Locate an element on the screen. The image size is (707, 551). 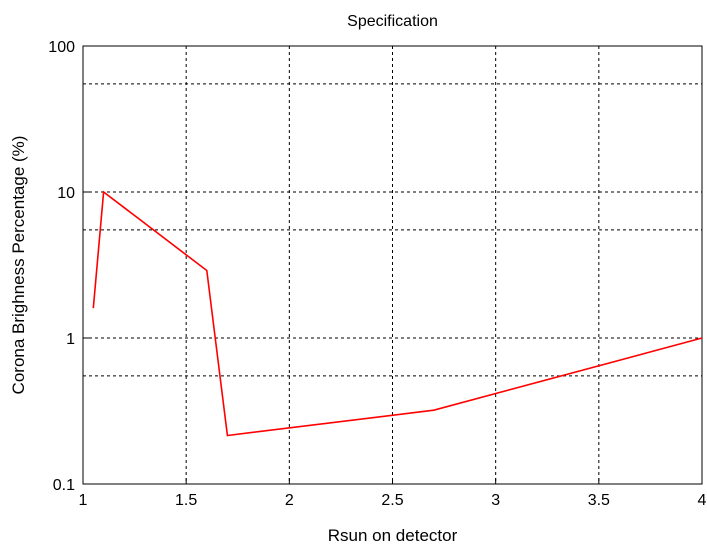
x-tick-label: 3 is located at coordinates (495, 500).